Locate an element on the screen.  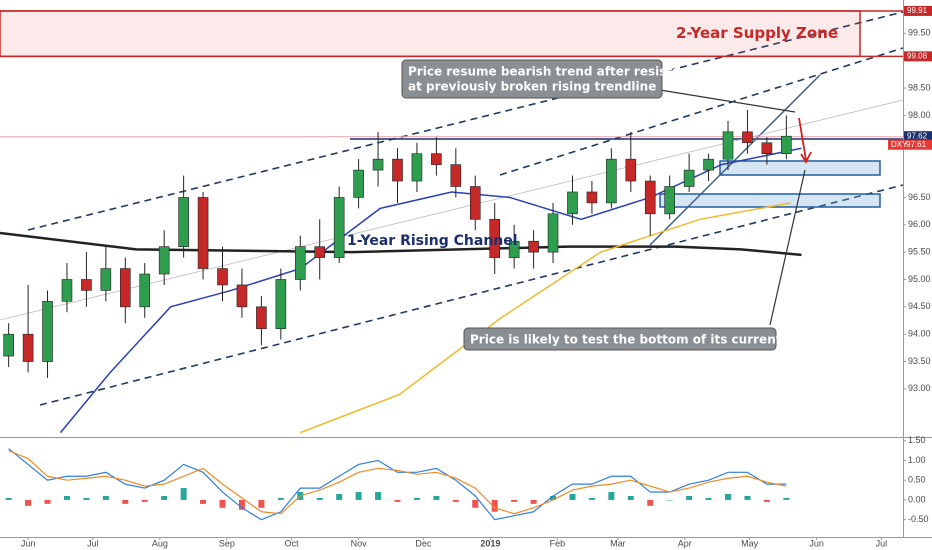
x-tick-label: Nov is located at coordinates (359, 543).